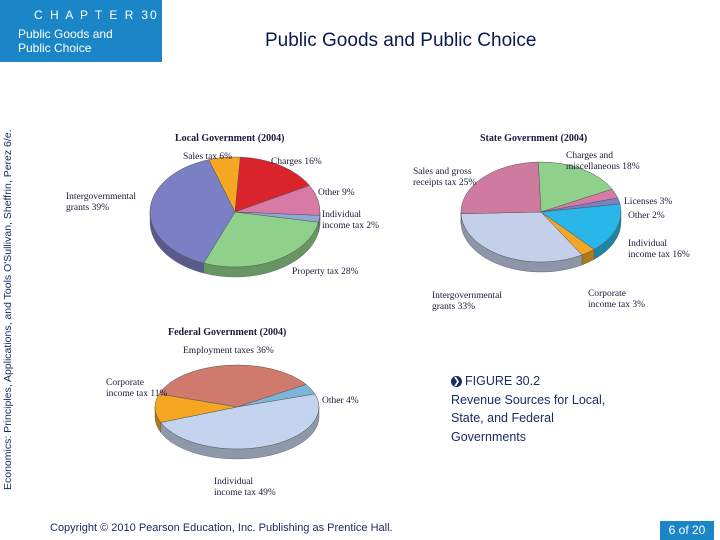 This screenshot has height=540, width=720. What do you see at coordinates (55, 48) in the screenshot?
I see `chapter-title-line2: Public Choice` at bounding box center [55, 48].